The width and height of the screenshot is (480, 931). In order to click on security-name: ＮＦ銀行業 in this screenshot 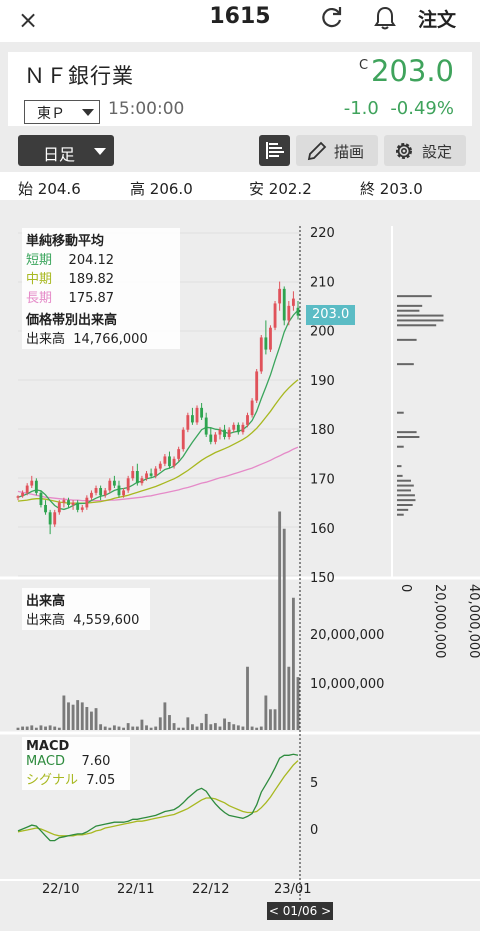, I will do `click(79, 76)`.